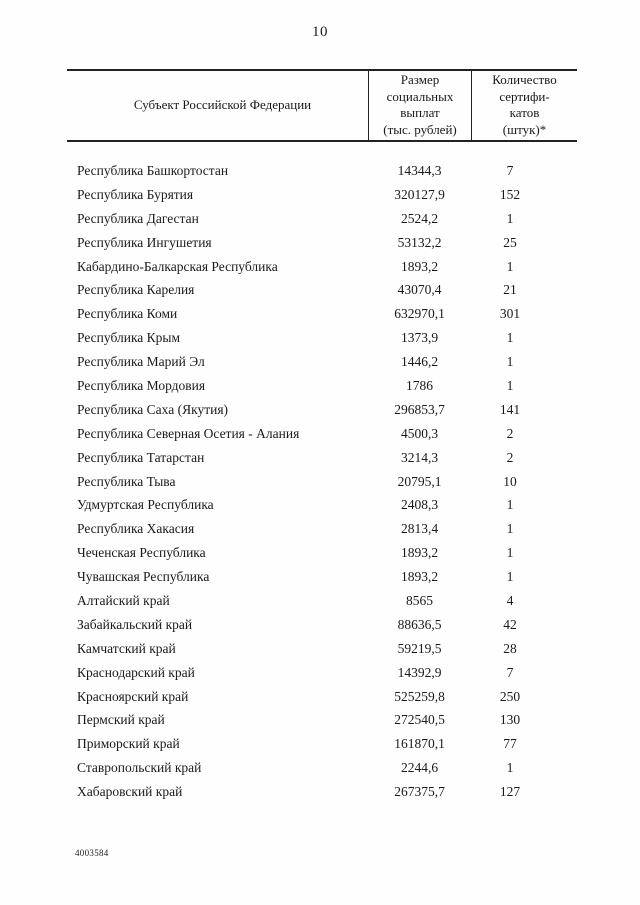 This screenshot has width=640, height=905. I want to click on table-row: Камчатский край 59219,5 28, so click(322, 649).